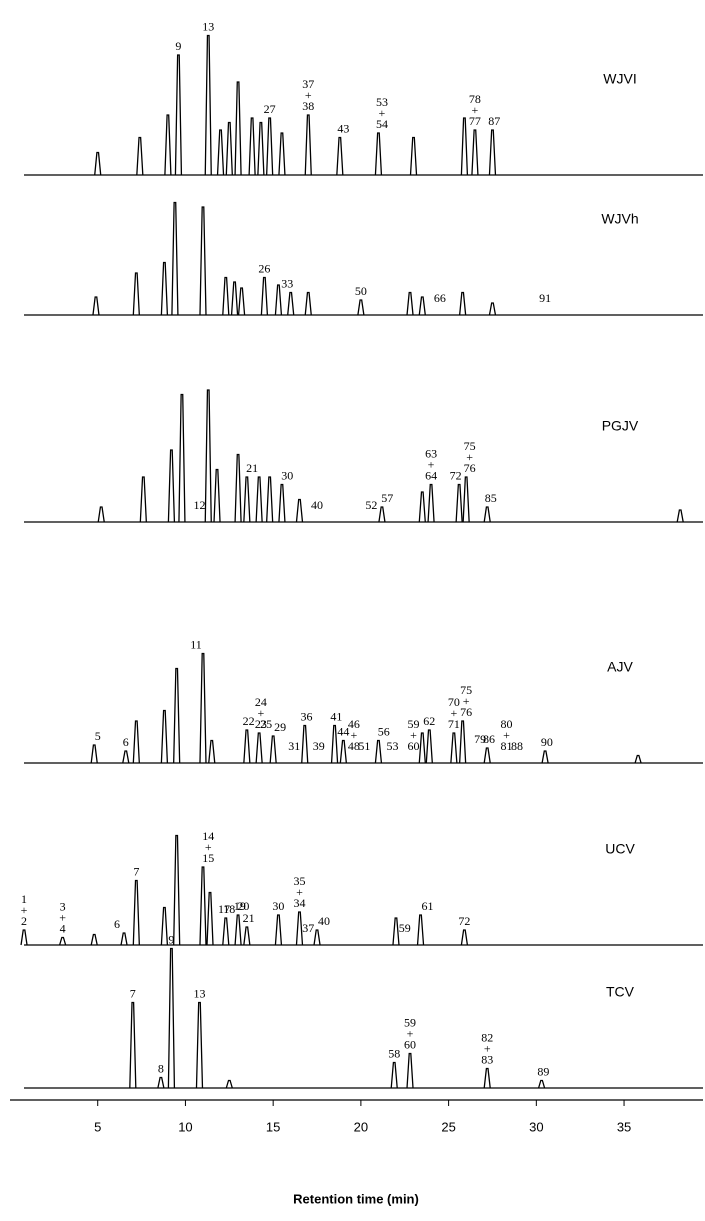  What do you see at coordinates (261, 702) in the screenshot?
I see `peak-label: 24` at bounding box center [261, 702].